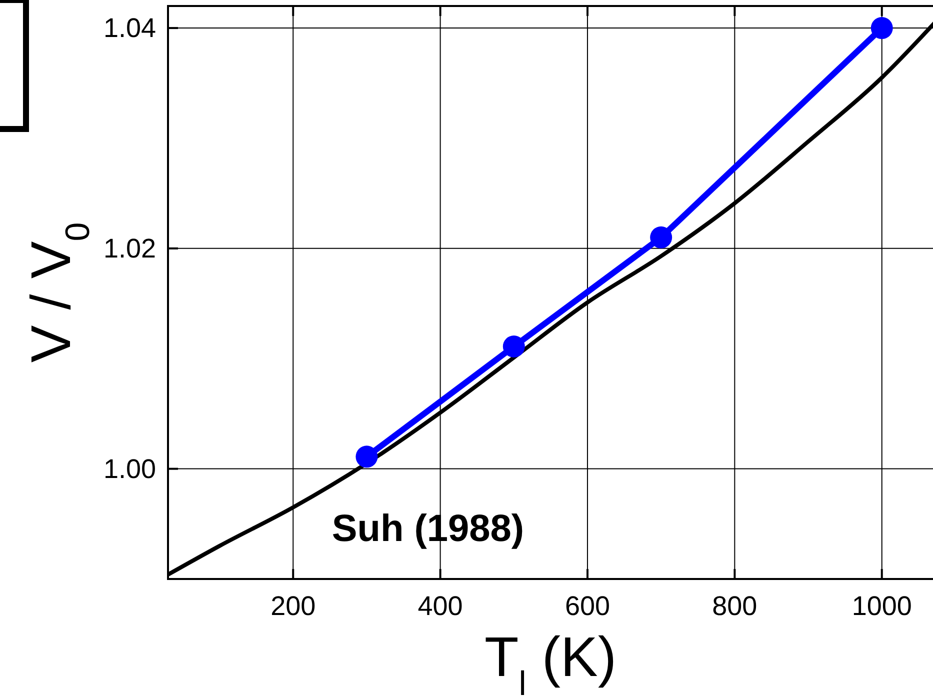  What do you see at coordinates (882, 606) in the screenshot?
I see `x-tick-label: 1000` at bounding box center [882, 606].